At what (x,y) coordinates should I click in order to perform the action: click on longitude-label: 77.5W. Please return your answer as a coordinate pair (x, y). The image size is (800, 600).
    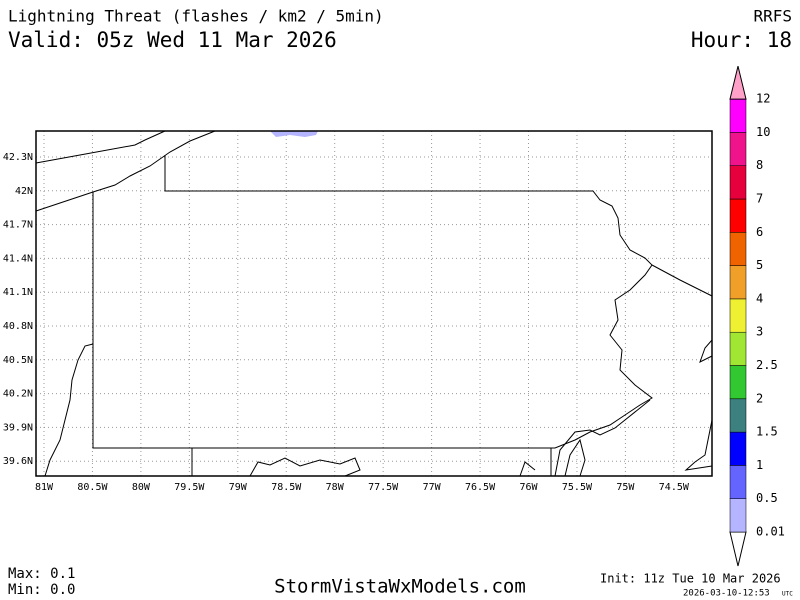
    Looking at the image, I should click on (383, 487).